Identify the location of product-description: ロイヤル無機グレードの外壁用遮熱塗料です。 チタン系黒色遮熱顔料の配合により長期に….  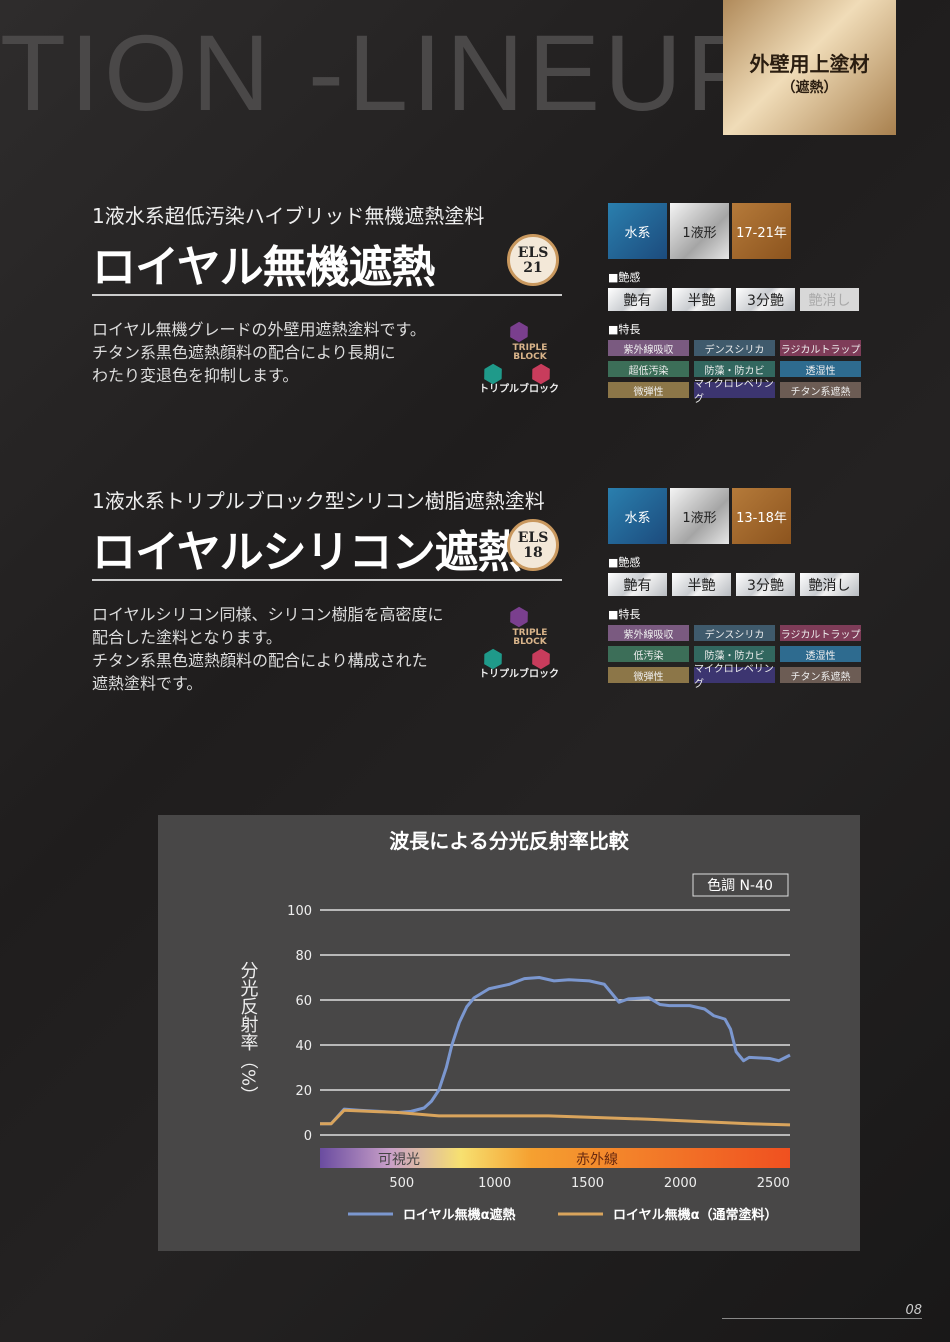
(259, 352).